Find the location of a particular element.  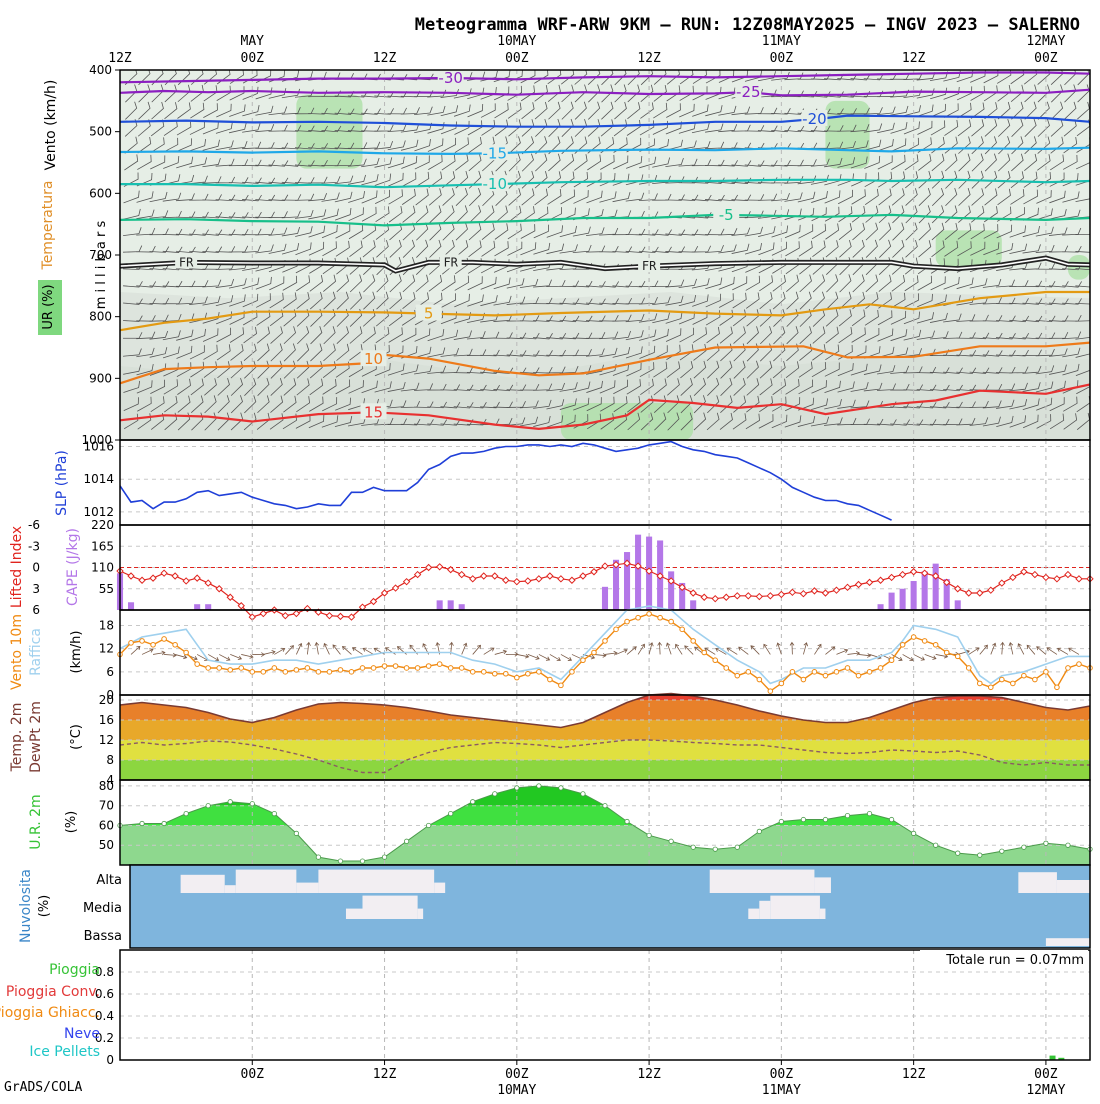

cape-bar is located at coordinates (616, 584).